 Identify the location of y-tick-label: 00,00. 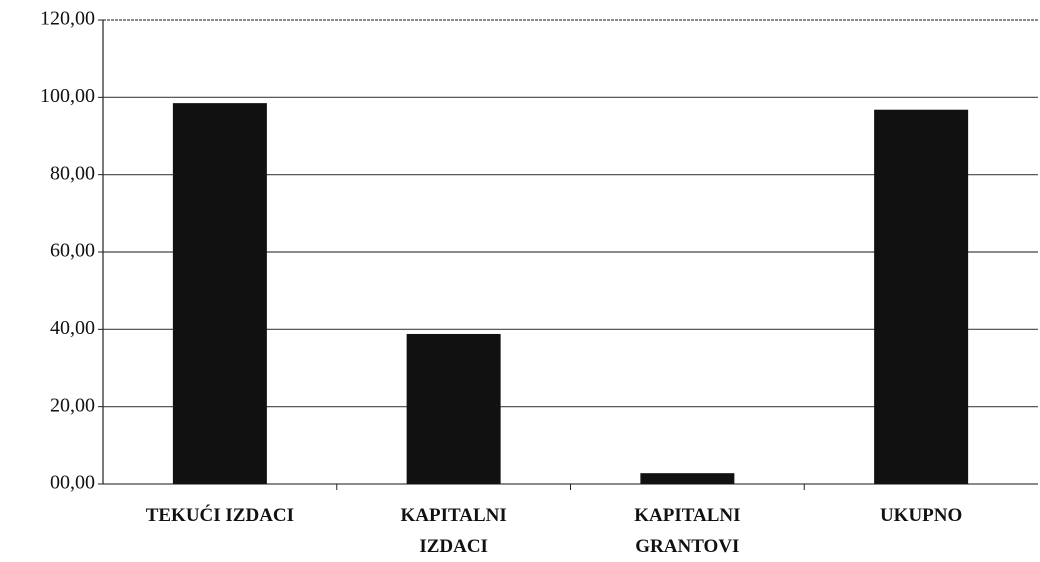
(72, 483).